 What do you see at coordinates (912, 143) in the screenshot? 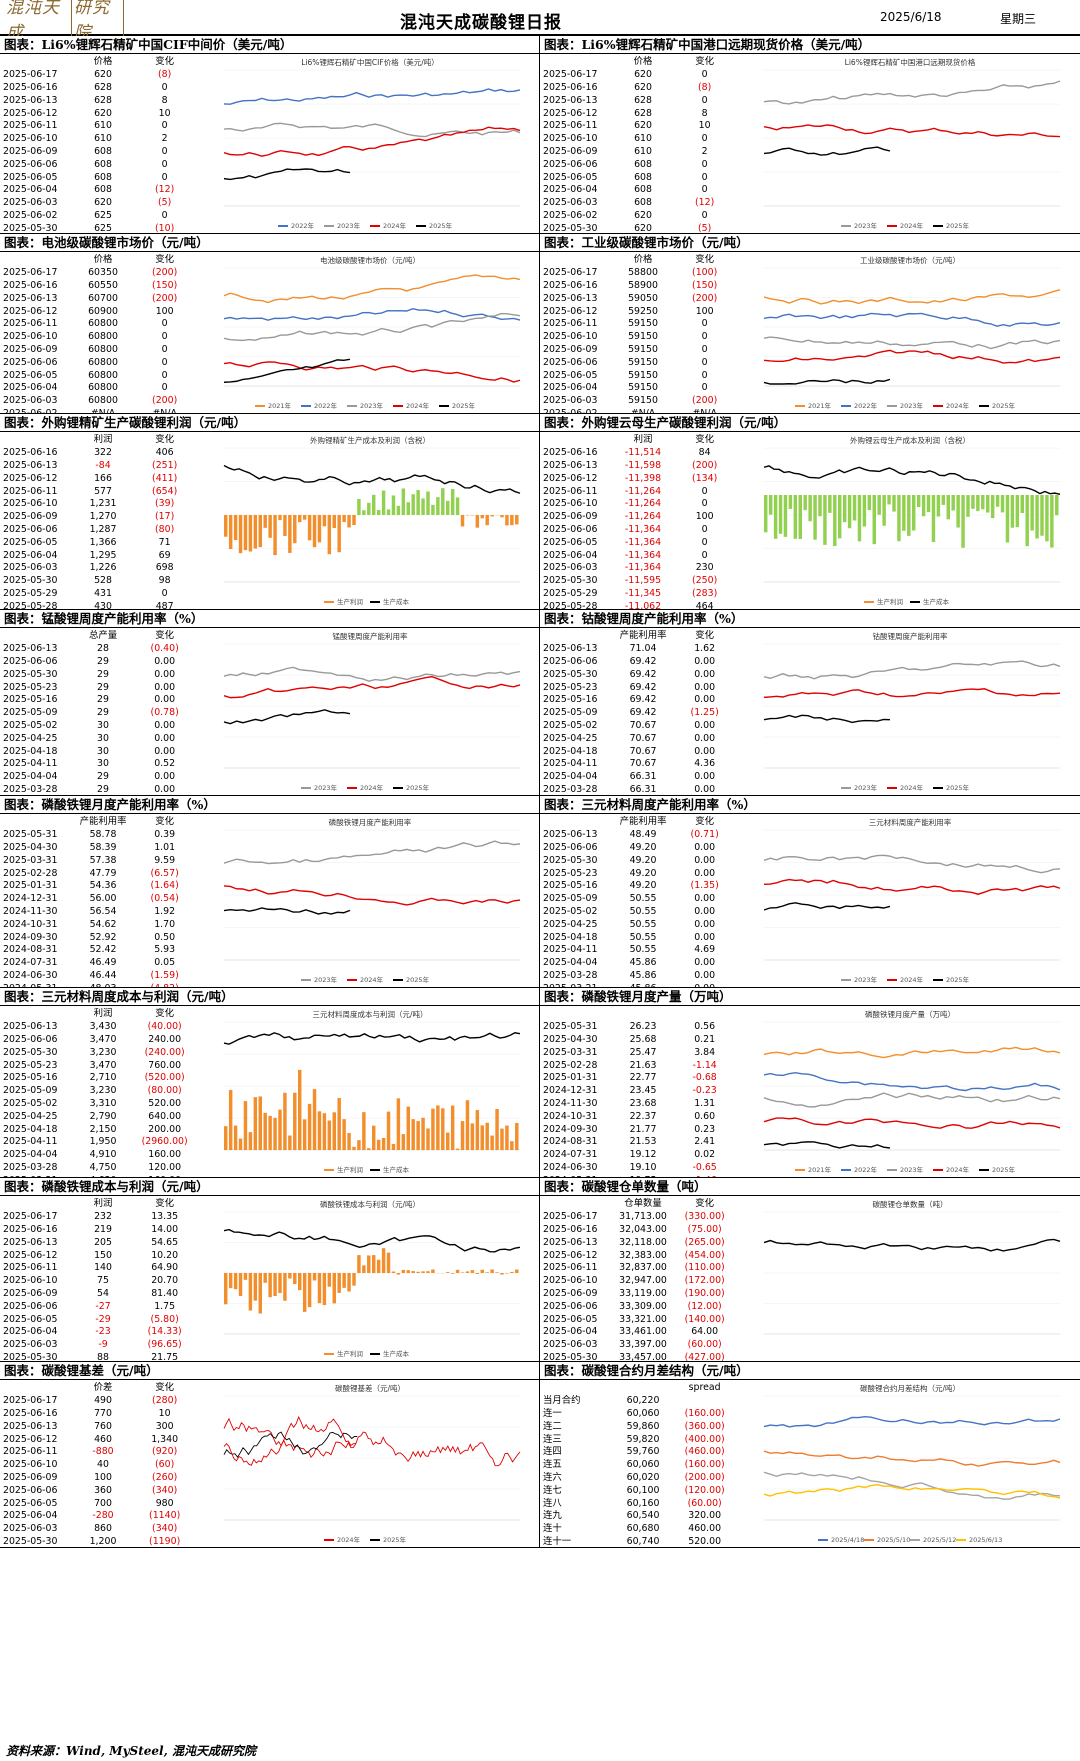
I see `chart: Li6%锂辉石精矿中国港口远期现货价格 2023年 2024年 2025年` at bounding box center [912, 143].